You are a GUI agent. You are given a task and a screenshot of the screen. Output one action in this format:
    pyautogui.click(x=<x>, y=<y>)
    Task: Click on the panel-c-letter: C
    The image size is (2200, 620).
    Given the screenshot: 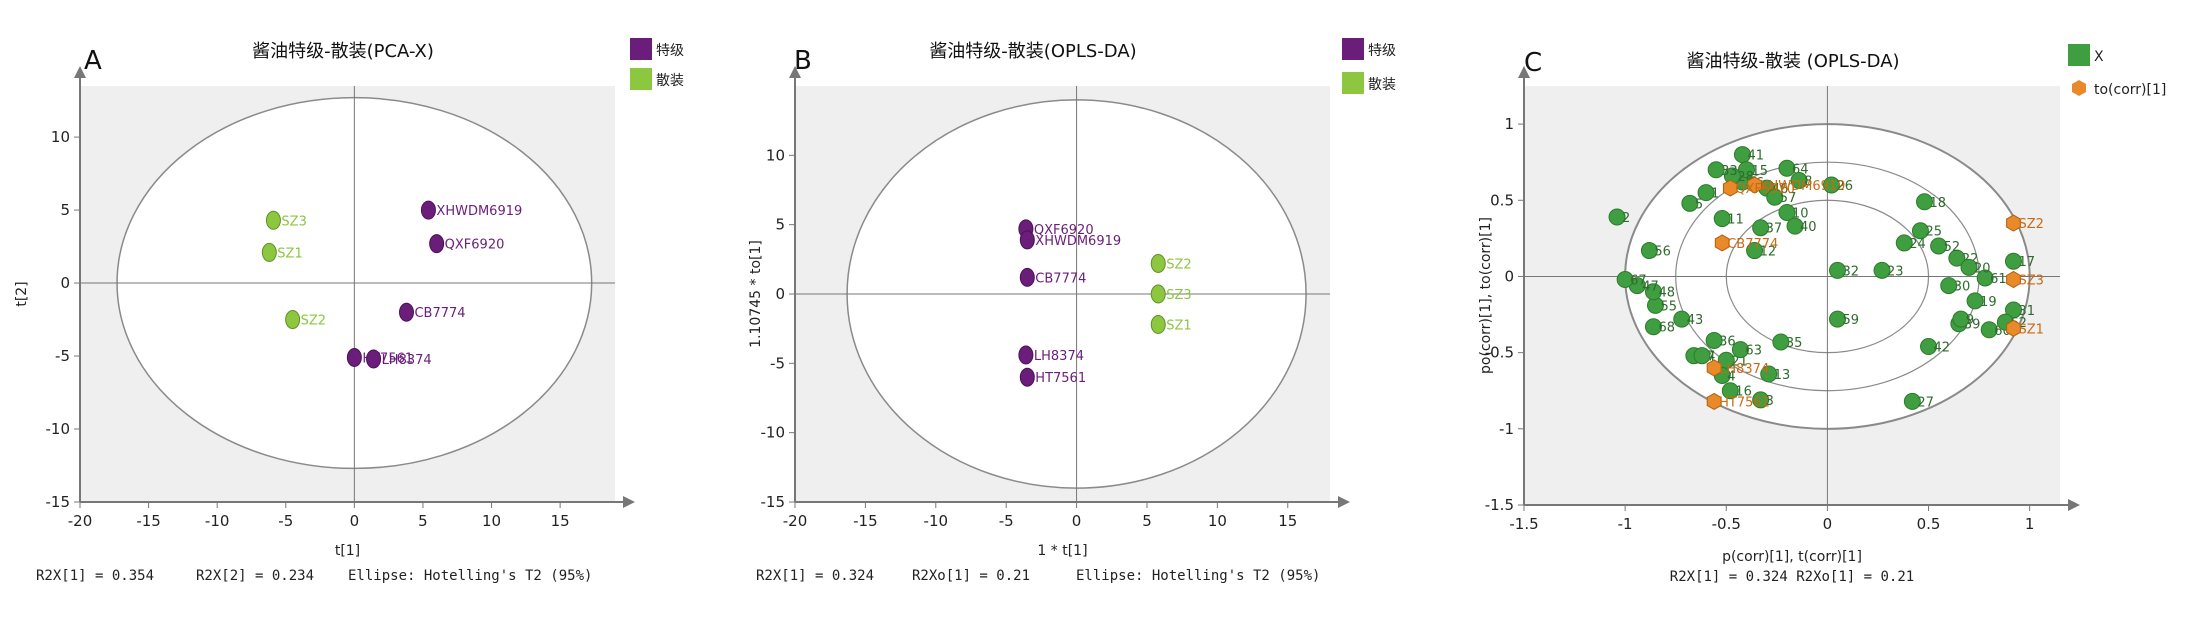 What is the action you would take?
    pyautogui.click(x=1533, y=63)
    